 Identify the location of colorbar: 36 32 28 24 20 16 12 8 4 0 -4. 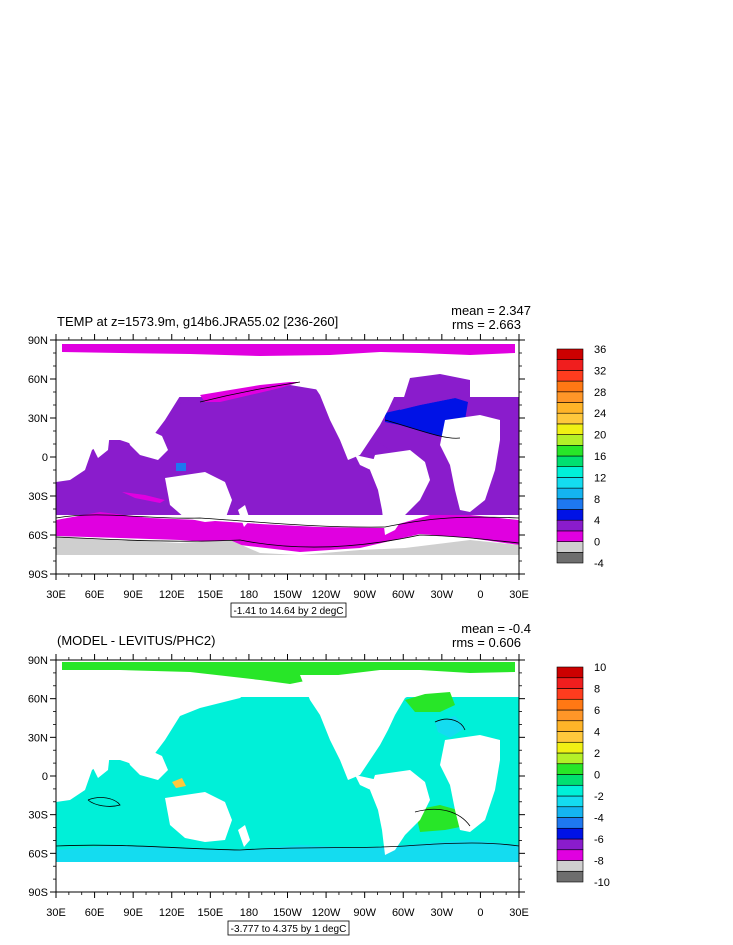
(581, 457).